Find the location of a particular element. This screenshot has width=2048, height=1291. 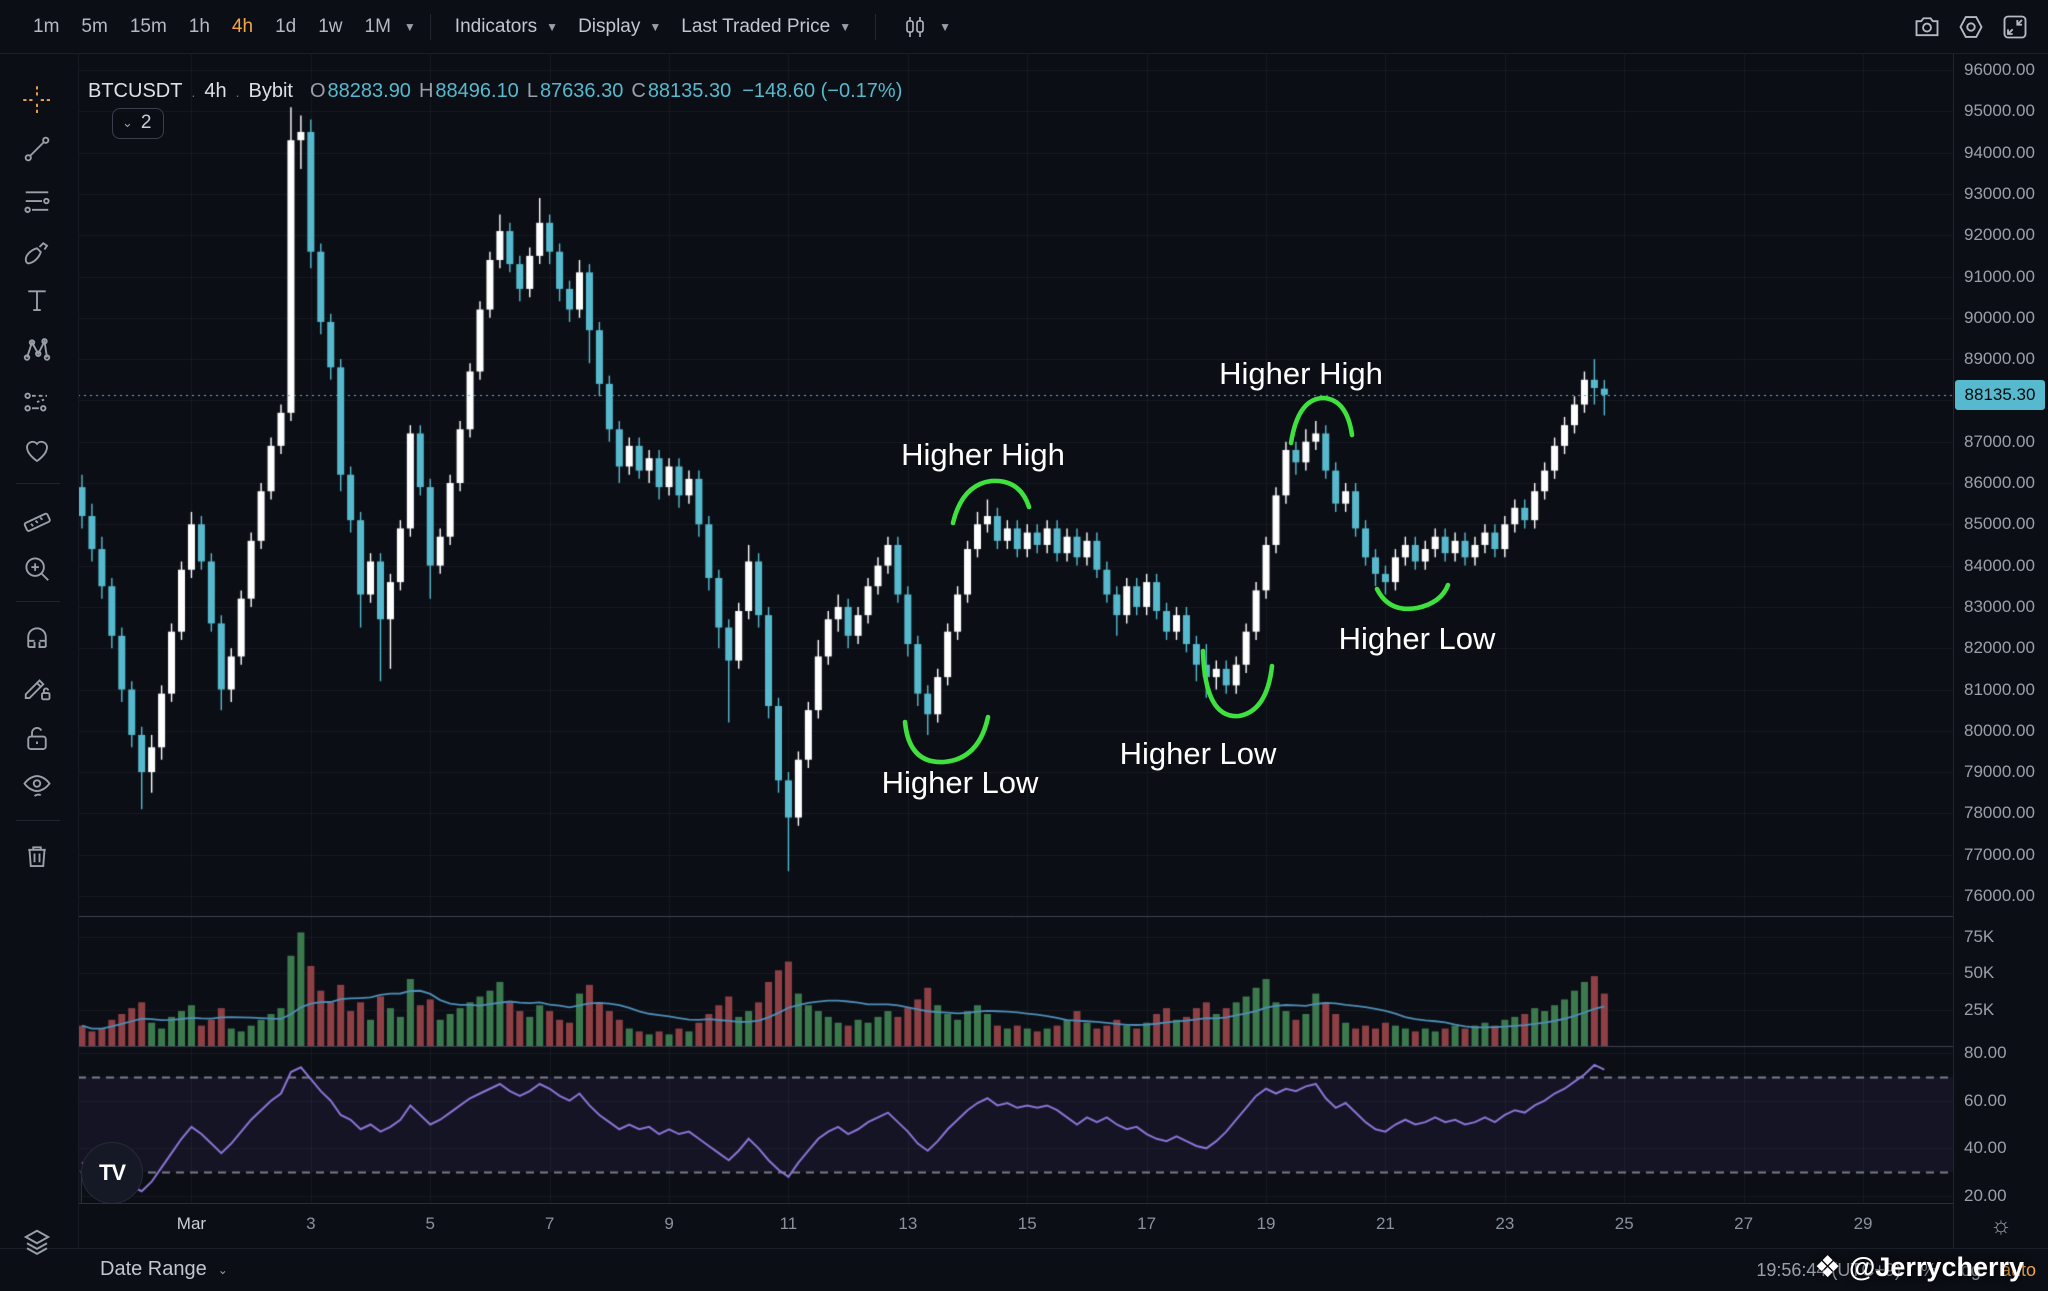

brush-icon is located at coordinates (37, 252).